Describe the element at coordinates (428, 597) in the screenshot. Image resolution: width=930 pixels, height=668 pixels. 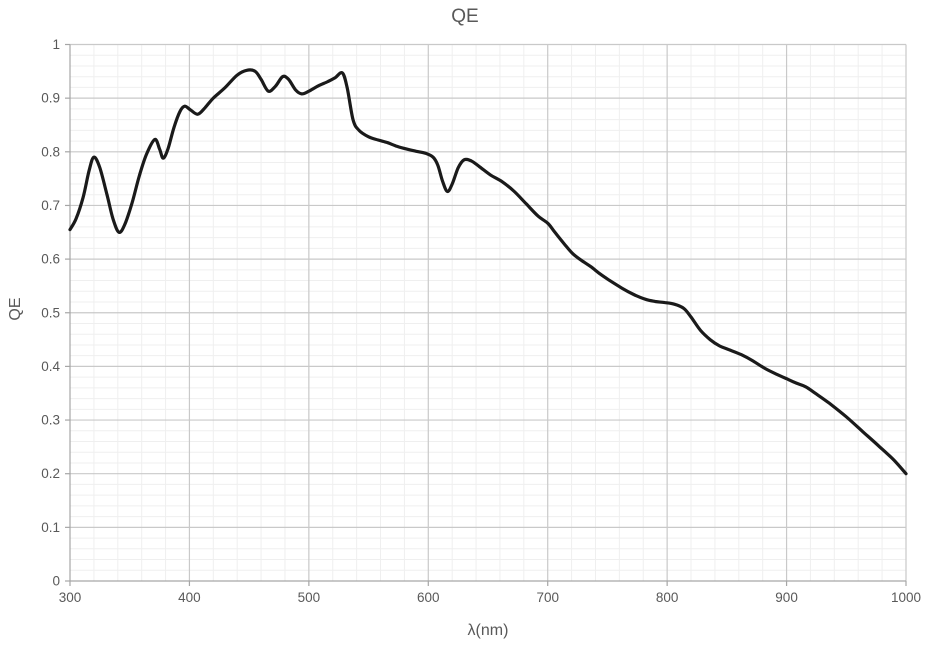
I see `x-tick-label: 600` at that location.